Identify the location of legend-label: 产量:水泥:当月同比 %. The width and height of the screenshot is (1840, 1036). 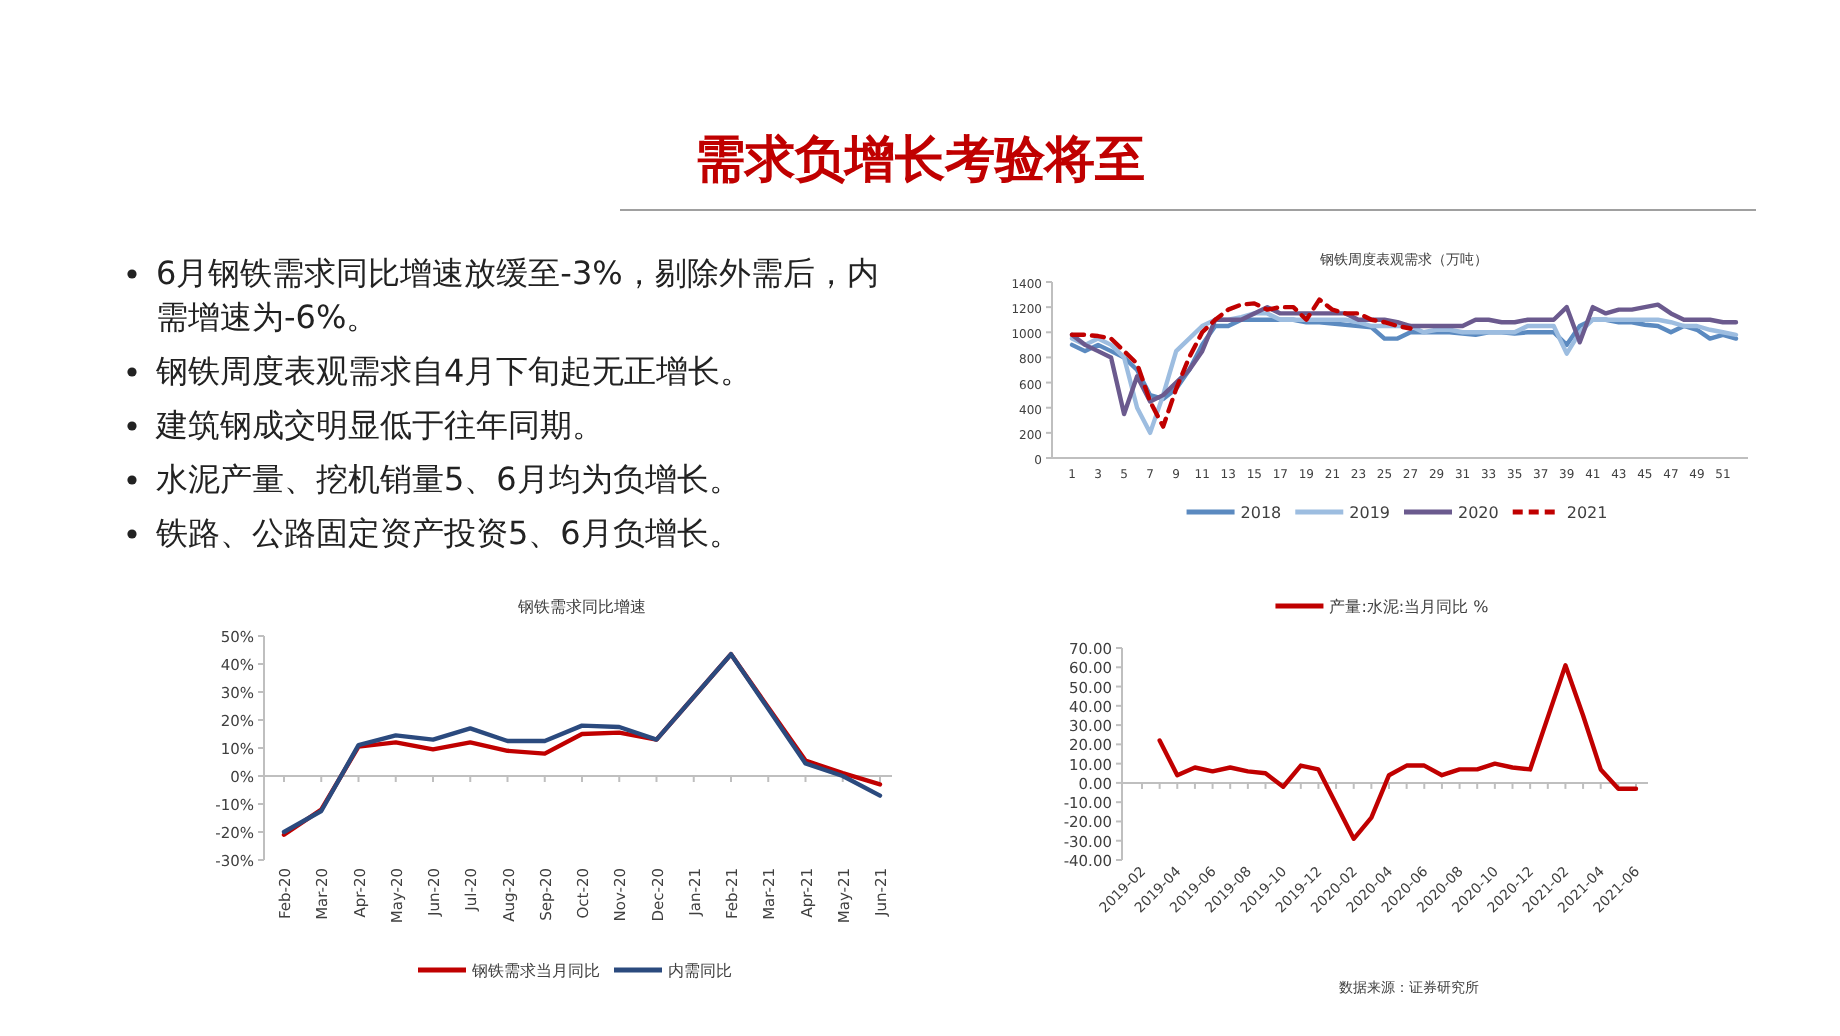
(1409, 607).